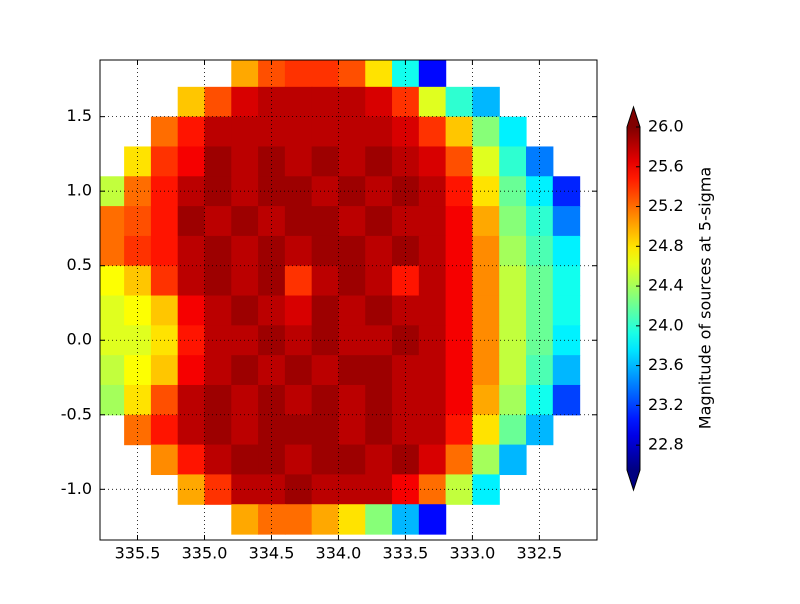  Describe the element at coordinates (76, 413) in the screenshot. I see `y-tick-label: -0.5` at that location.